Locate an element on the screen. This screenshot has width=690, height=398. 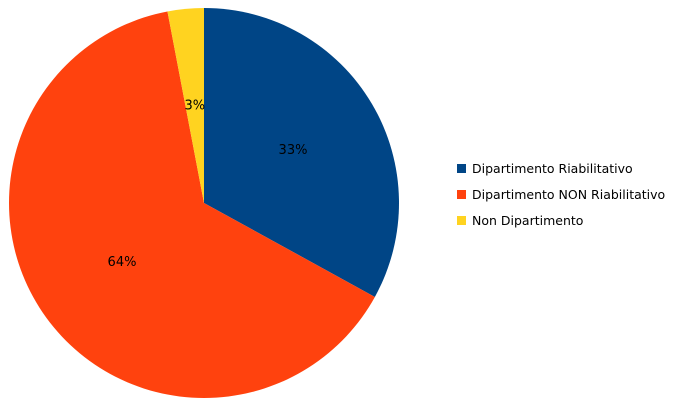
pie-slice is located at coordinates (185, 105).